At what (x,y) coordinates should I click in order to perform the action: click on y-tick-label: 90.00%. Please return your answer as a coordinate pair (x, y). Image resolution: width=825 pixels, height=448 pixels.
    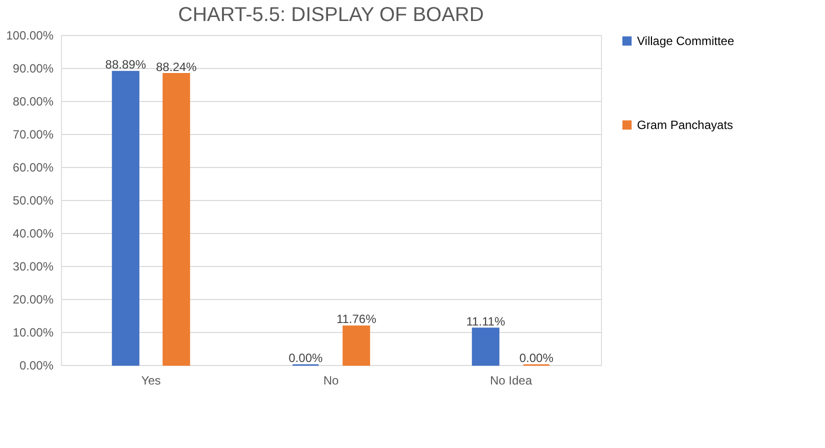
    Looking at the image, I should click on (33, 69).